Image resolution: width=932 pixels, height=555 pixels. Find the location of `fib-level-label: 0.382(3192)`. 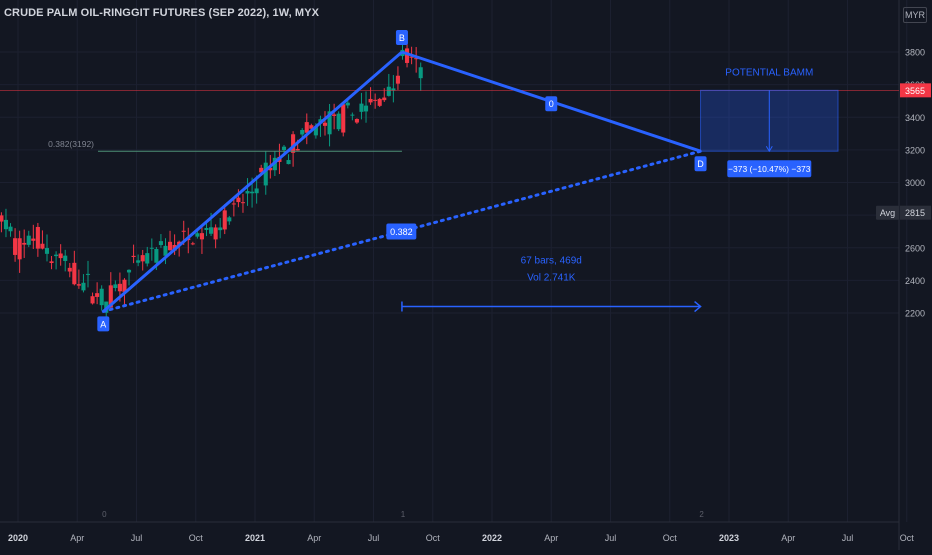

fib-level-label: 0.382(3192) is located at coordinates (71, 144).